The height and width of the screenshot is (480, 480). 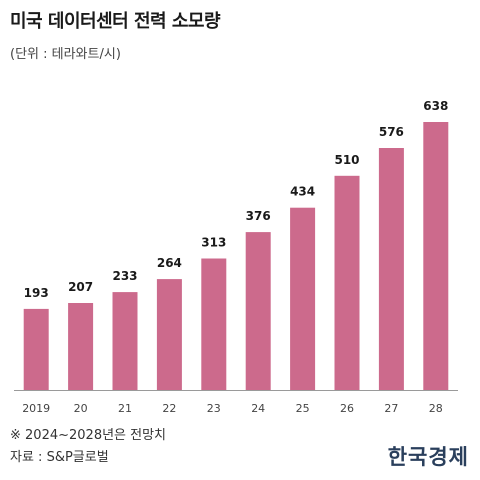 I want to click on x-tick-label-26: 26, so click(x=347, y=408).